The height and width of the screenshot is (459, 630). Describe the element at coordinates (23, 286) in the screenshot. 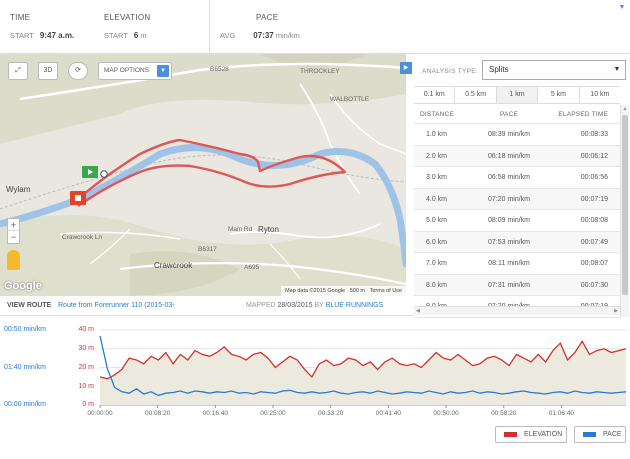

I see `google-logo: Google` at that location.